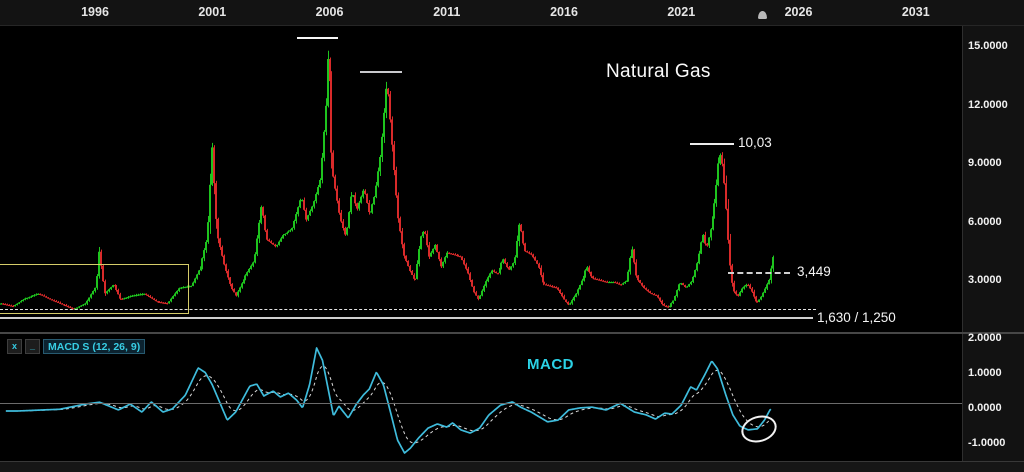 This screenshot has width=1024, height=472. I want to click on macd-watermark-label: MACD, so click(550, 364).